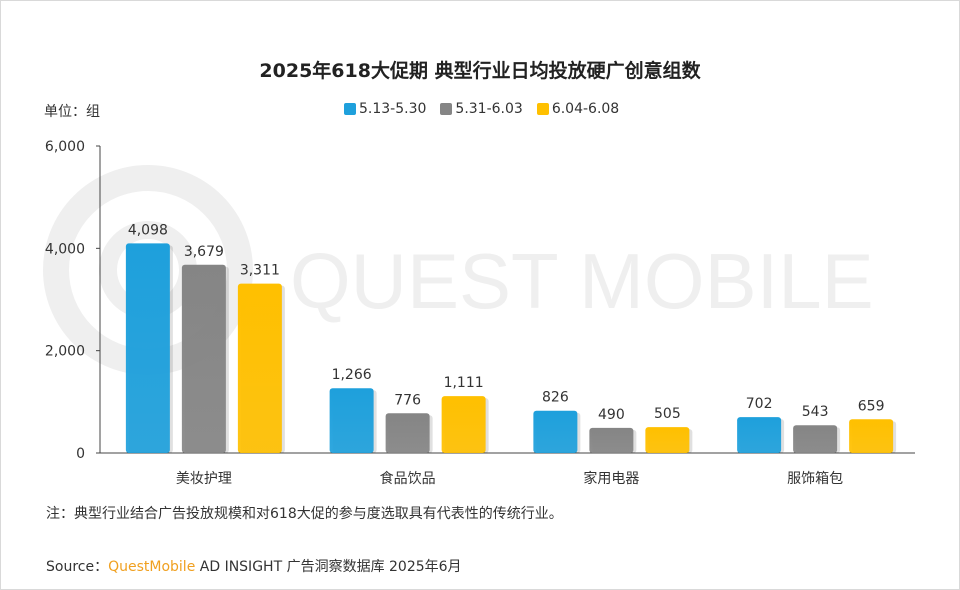  What do you see at coordinates (667, 414) in the screenshot?
I see `bar-value-label: 505` at bounding box center [667, 414].